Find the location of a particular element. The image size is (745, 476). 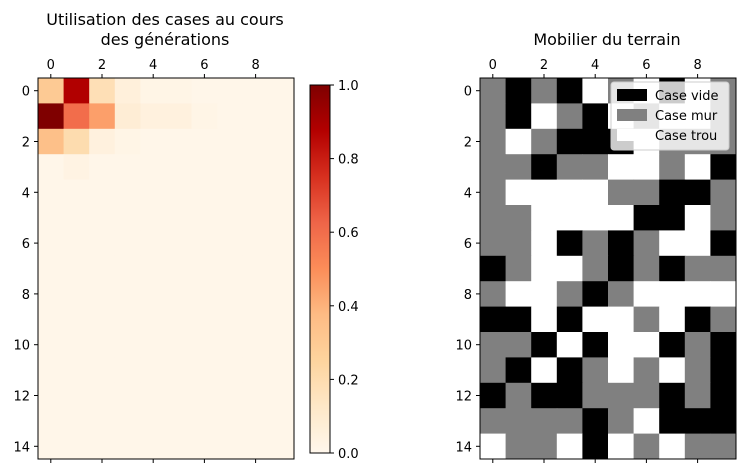

usage-heatmap-title-line-2: des générations is located at coordinates (165, 39).